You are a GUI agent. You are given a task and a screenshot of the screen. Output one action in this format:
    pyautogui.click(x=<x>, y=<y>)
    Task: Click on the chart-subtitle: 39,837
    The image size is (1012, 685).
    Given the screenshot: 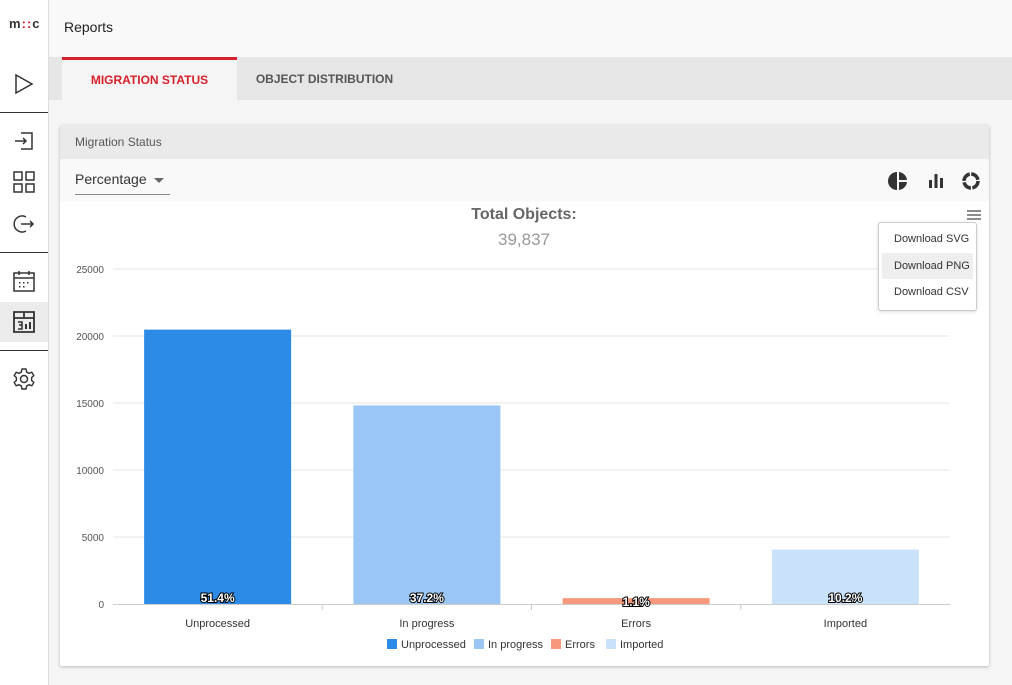 What is the action you would take?
    pyautogui.click(x=524, y=239)
    